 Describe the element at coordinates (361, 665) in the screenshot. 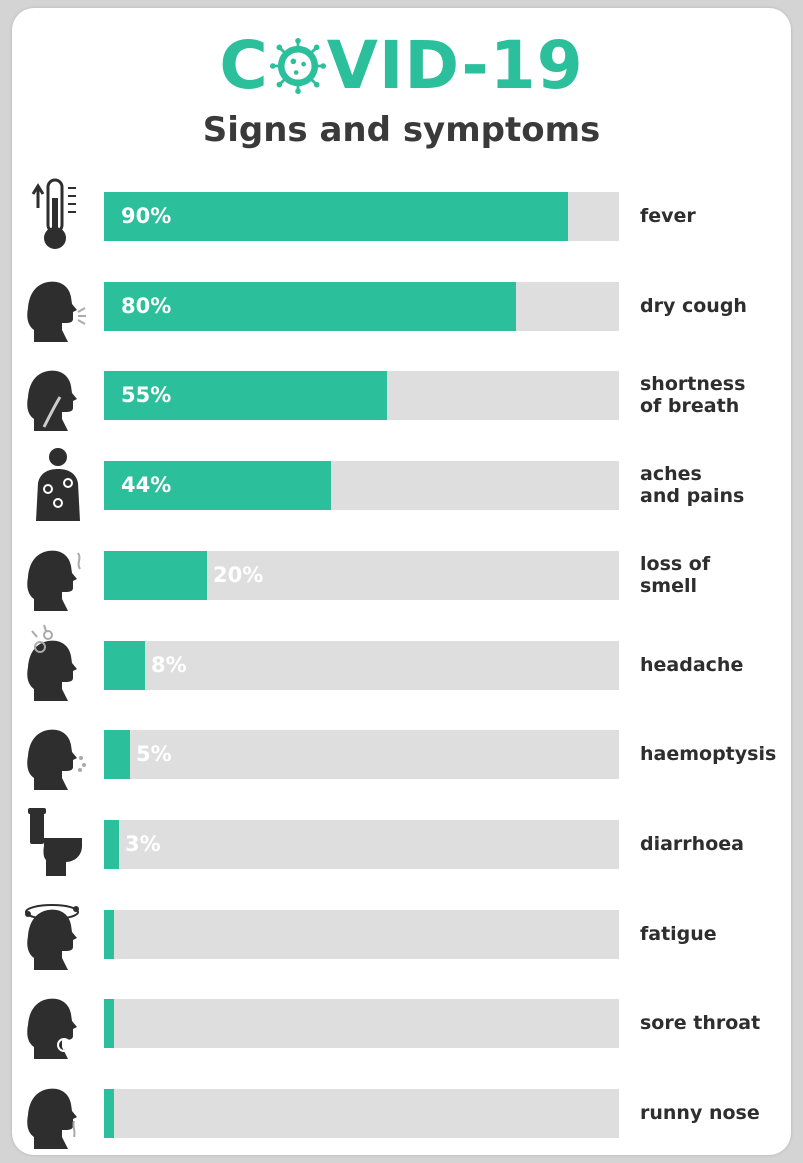

I see `bar-track: 8%` at that location.